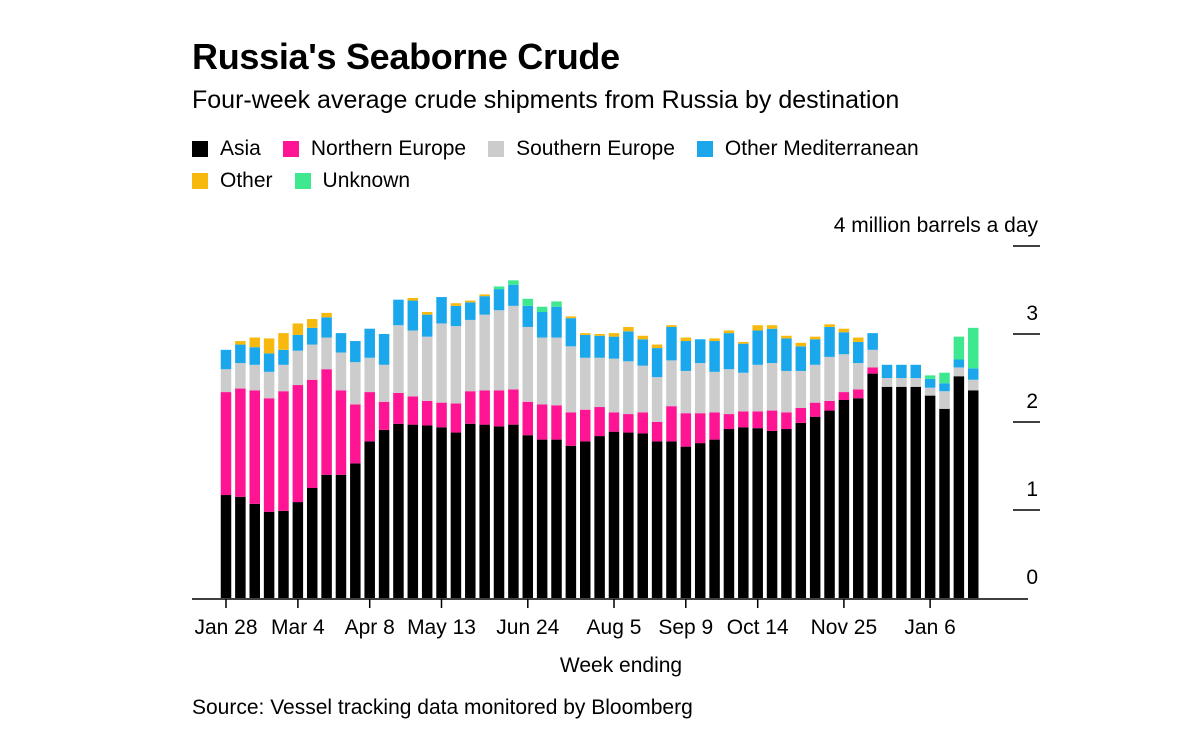 This screenshot has height=743, width=1200. Describe the element at coordinates (844, 627) in the screenshot. I see `x-tick-label: Nov 25` at that location.